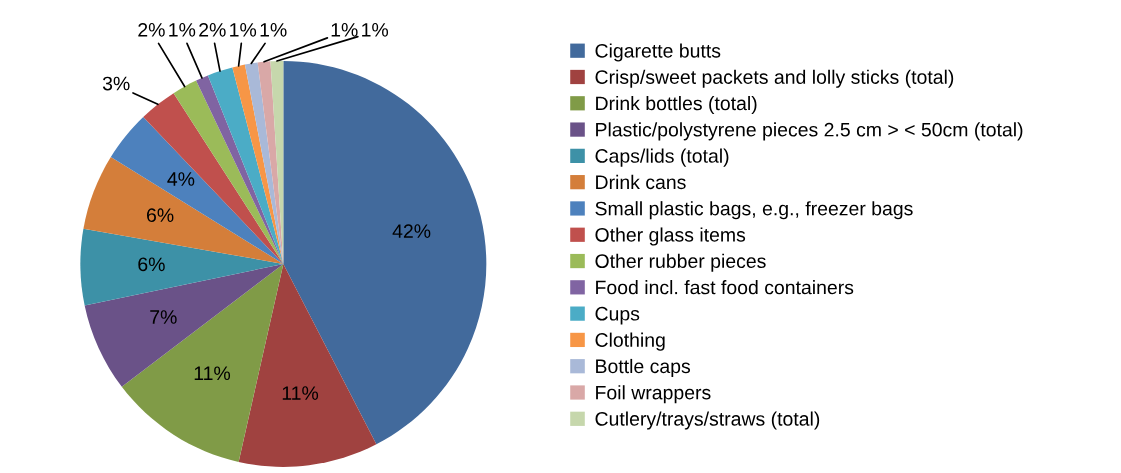 The image size is (1121, 473). What do you see at coordinates (617, 315) in the screenshot?
I see `legend-label: Cups` at bounding box center [617, 315].